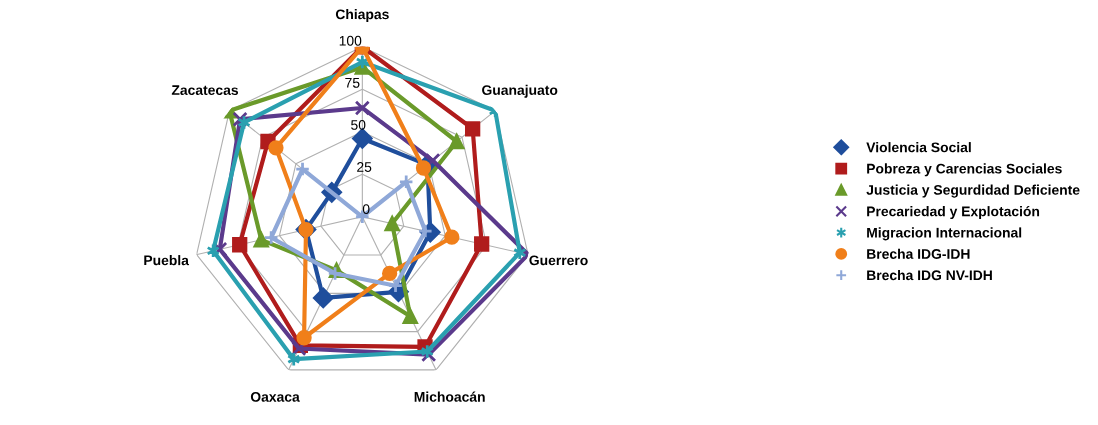  I want to click on y-tick-label: 0, so click(366, 209).